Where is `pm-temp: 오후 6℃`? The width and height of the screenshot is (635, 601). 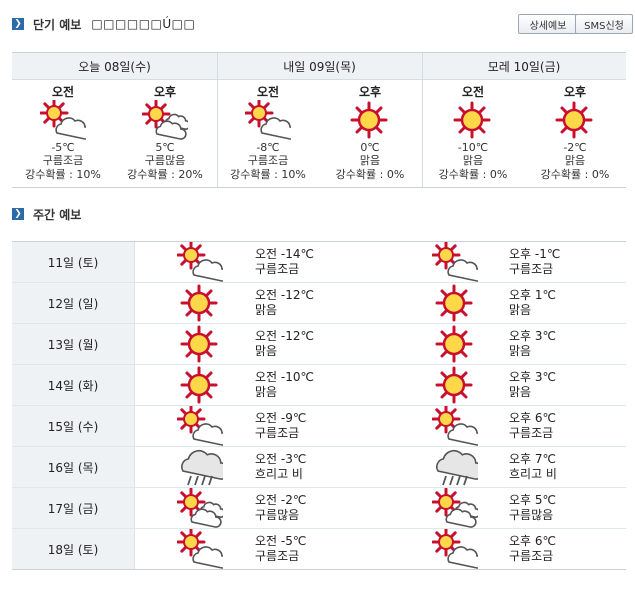 pm-temp: 오후 6℃ is located at coordinates (533, 541).